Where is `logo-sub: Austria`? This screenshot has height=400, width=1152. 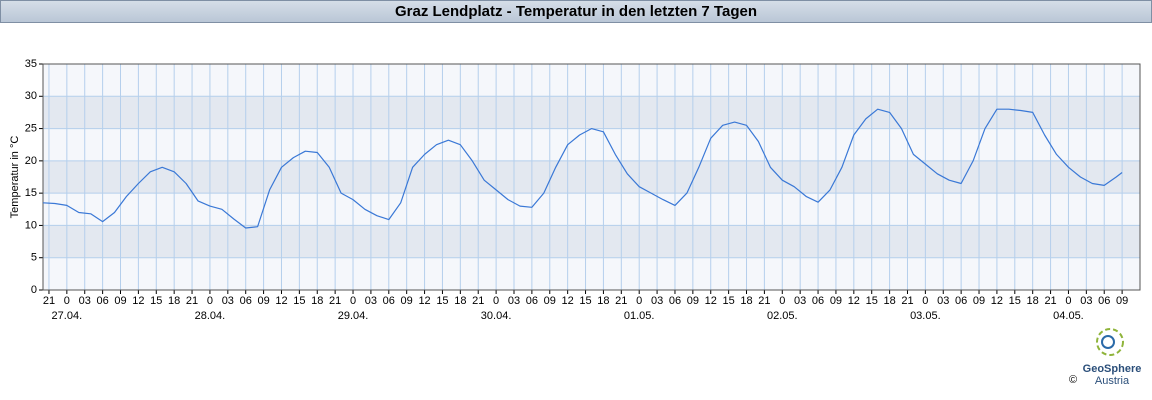
logo-sub: Austria is located at coordinates (1112, 381).